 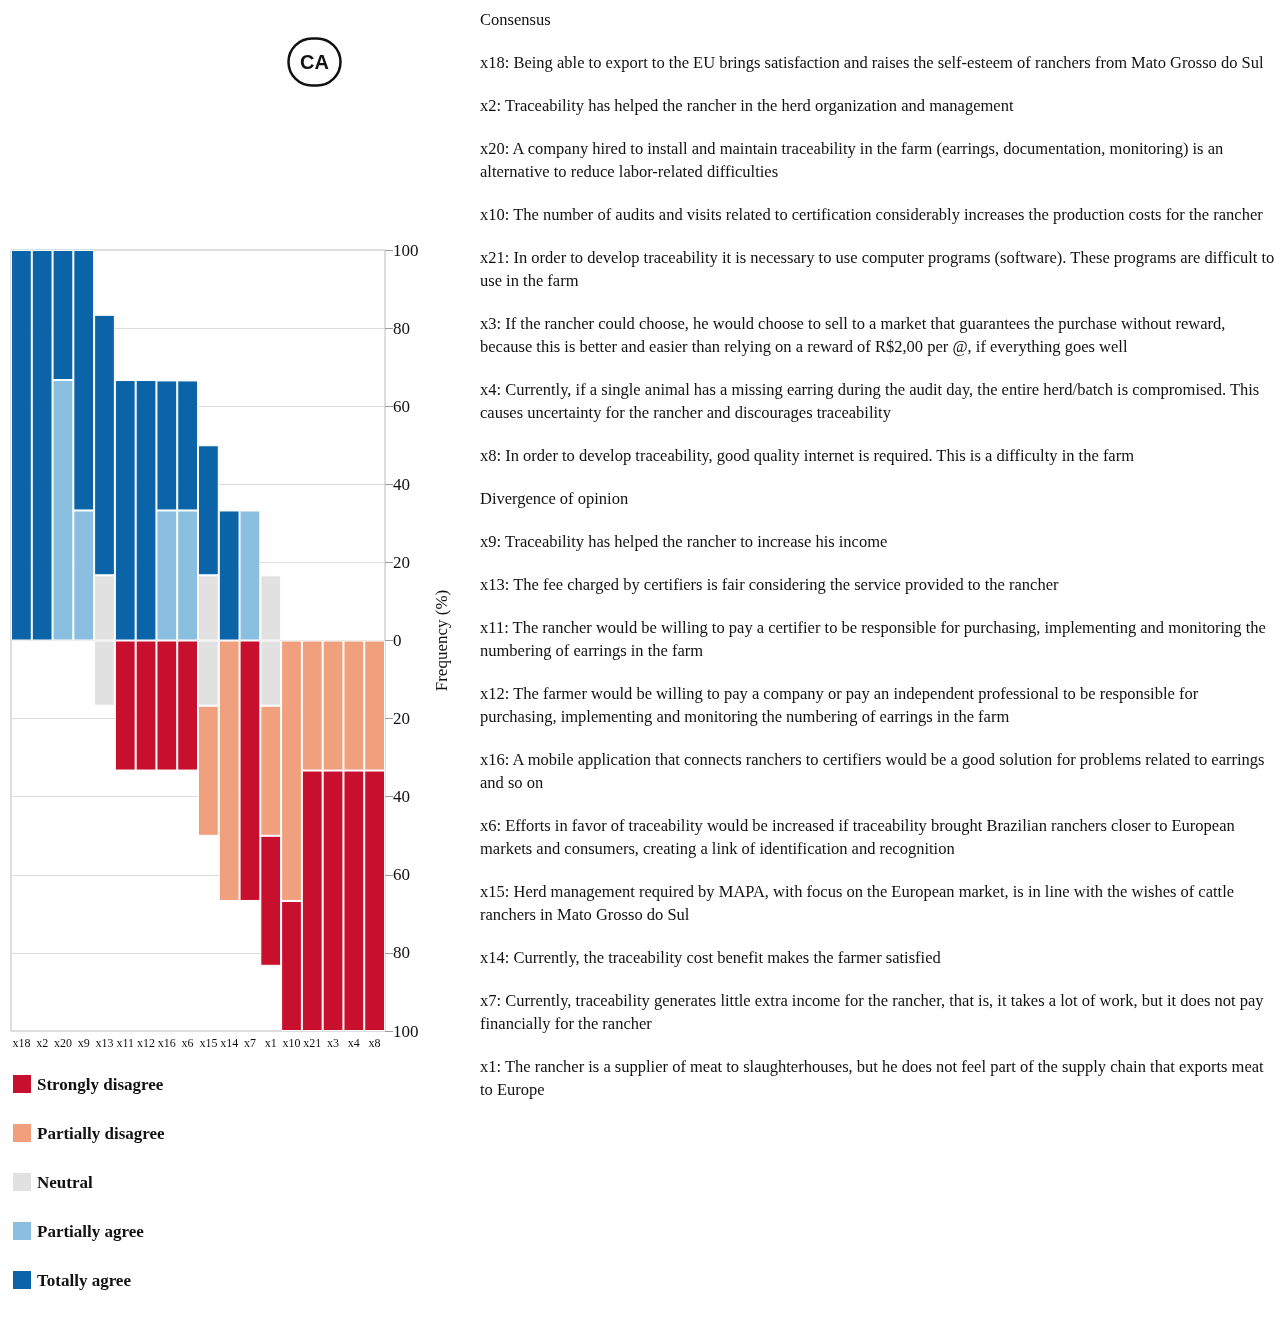 I want to click on text: Divergence of opinion, so click(x=555, y=499).